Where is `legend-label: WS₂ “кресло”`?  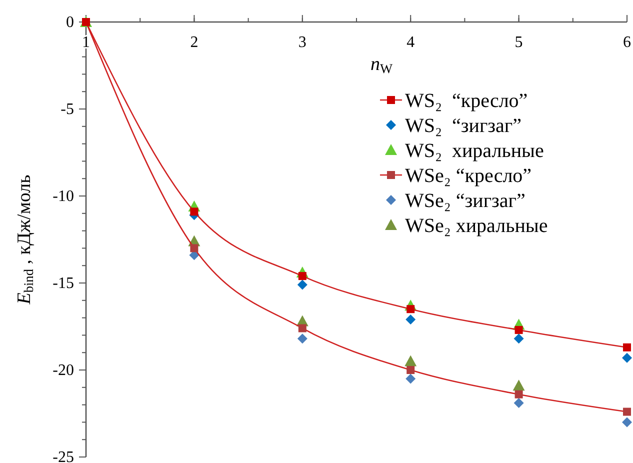
legend-label: WS₂ “кресло” is located at coordinates (466, 101).